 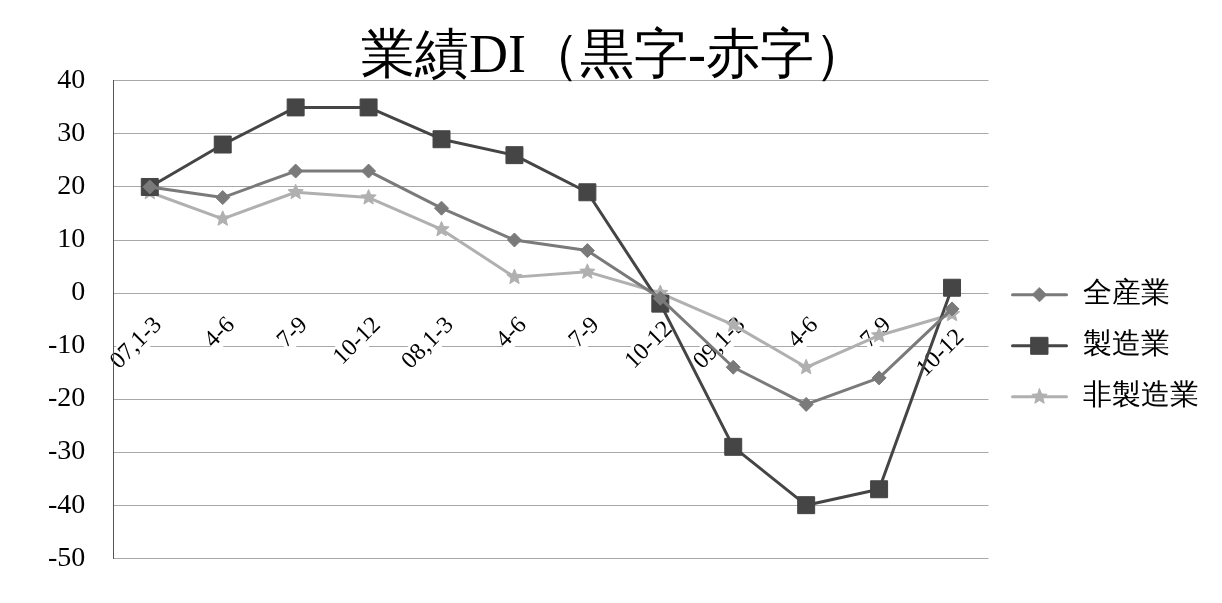 I want to click on legend-label: 非製造業, so click(x=1141, y=394).